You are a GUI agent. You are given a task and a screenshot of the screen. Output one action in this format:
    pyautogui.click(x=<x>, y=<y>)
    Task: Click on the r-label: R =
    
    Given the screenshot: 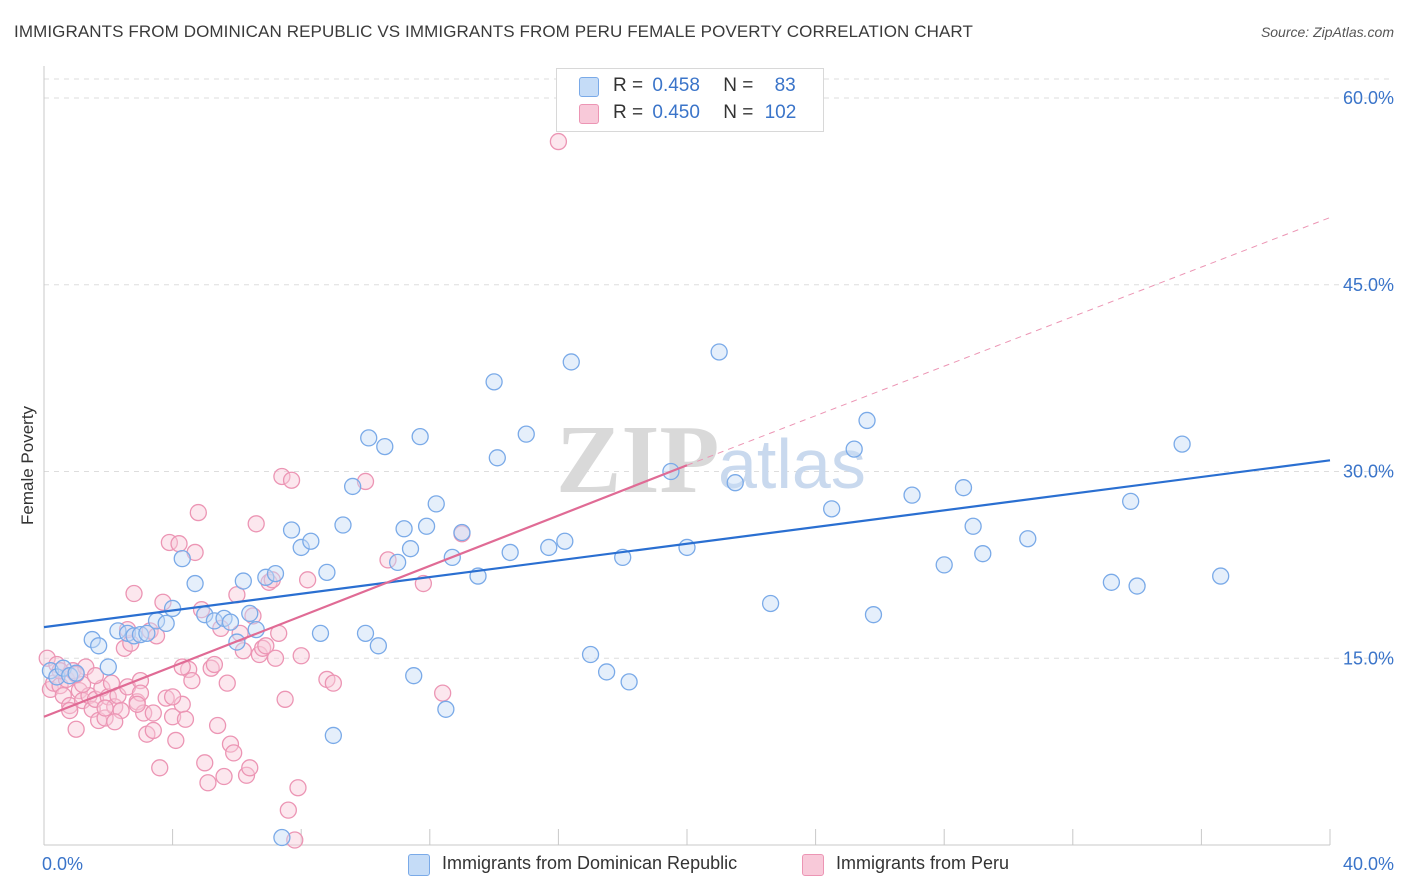 What is the action you would take?
    pyautogui.click(x=628, y=85)
    